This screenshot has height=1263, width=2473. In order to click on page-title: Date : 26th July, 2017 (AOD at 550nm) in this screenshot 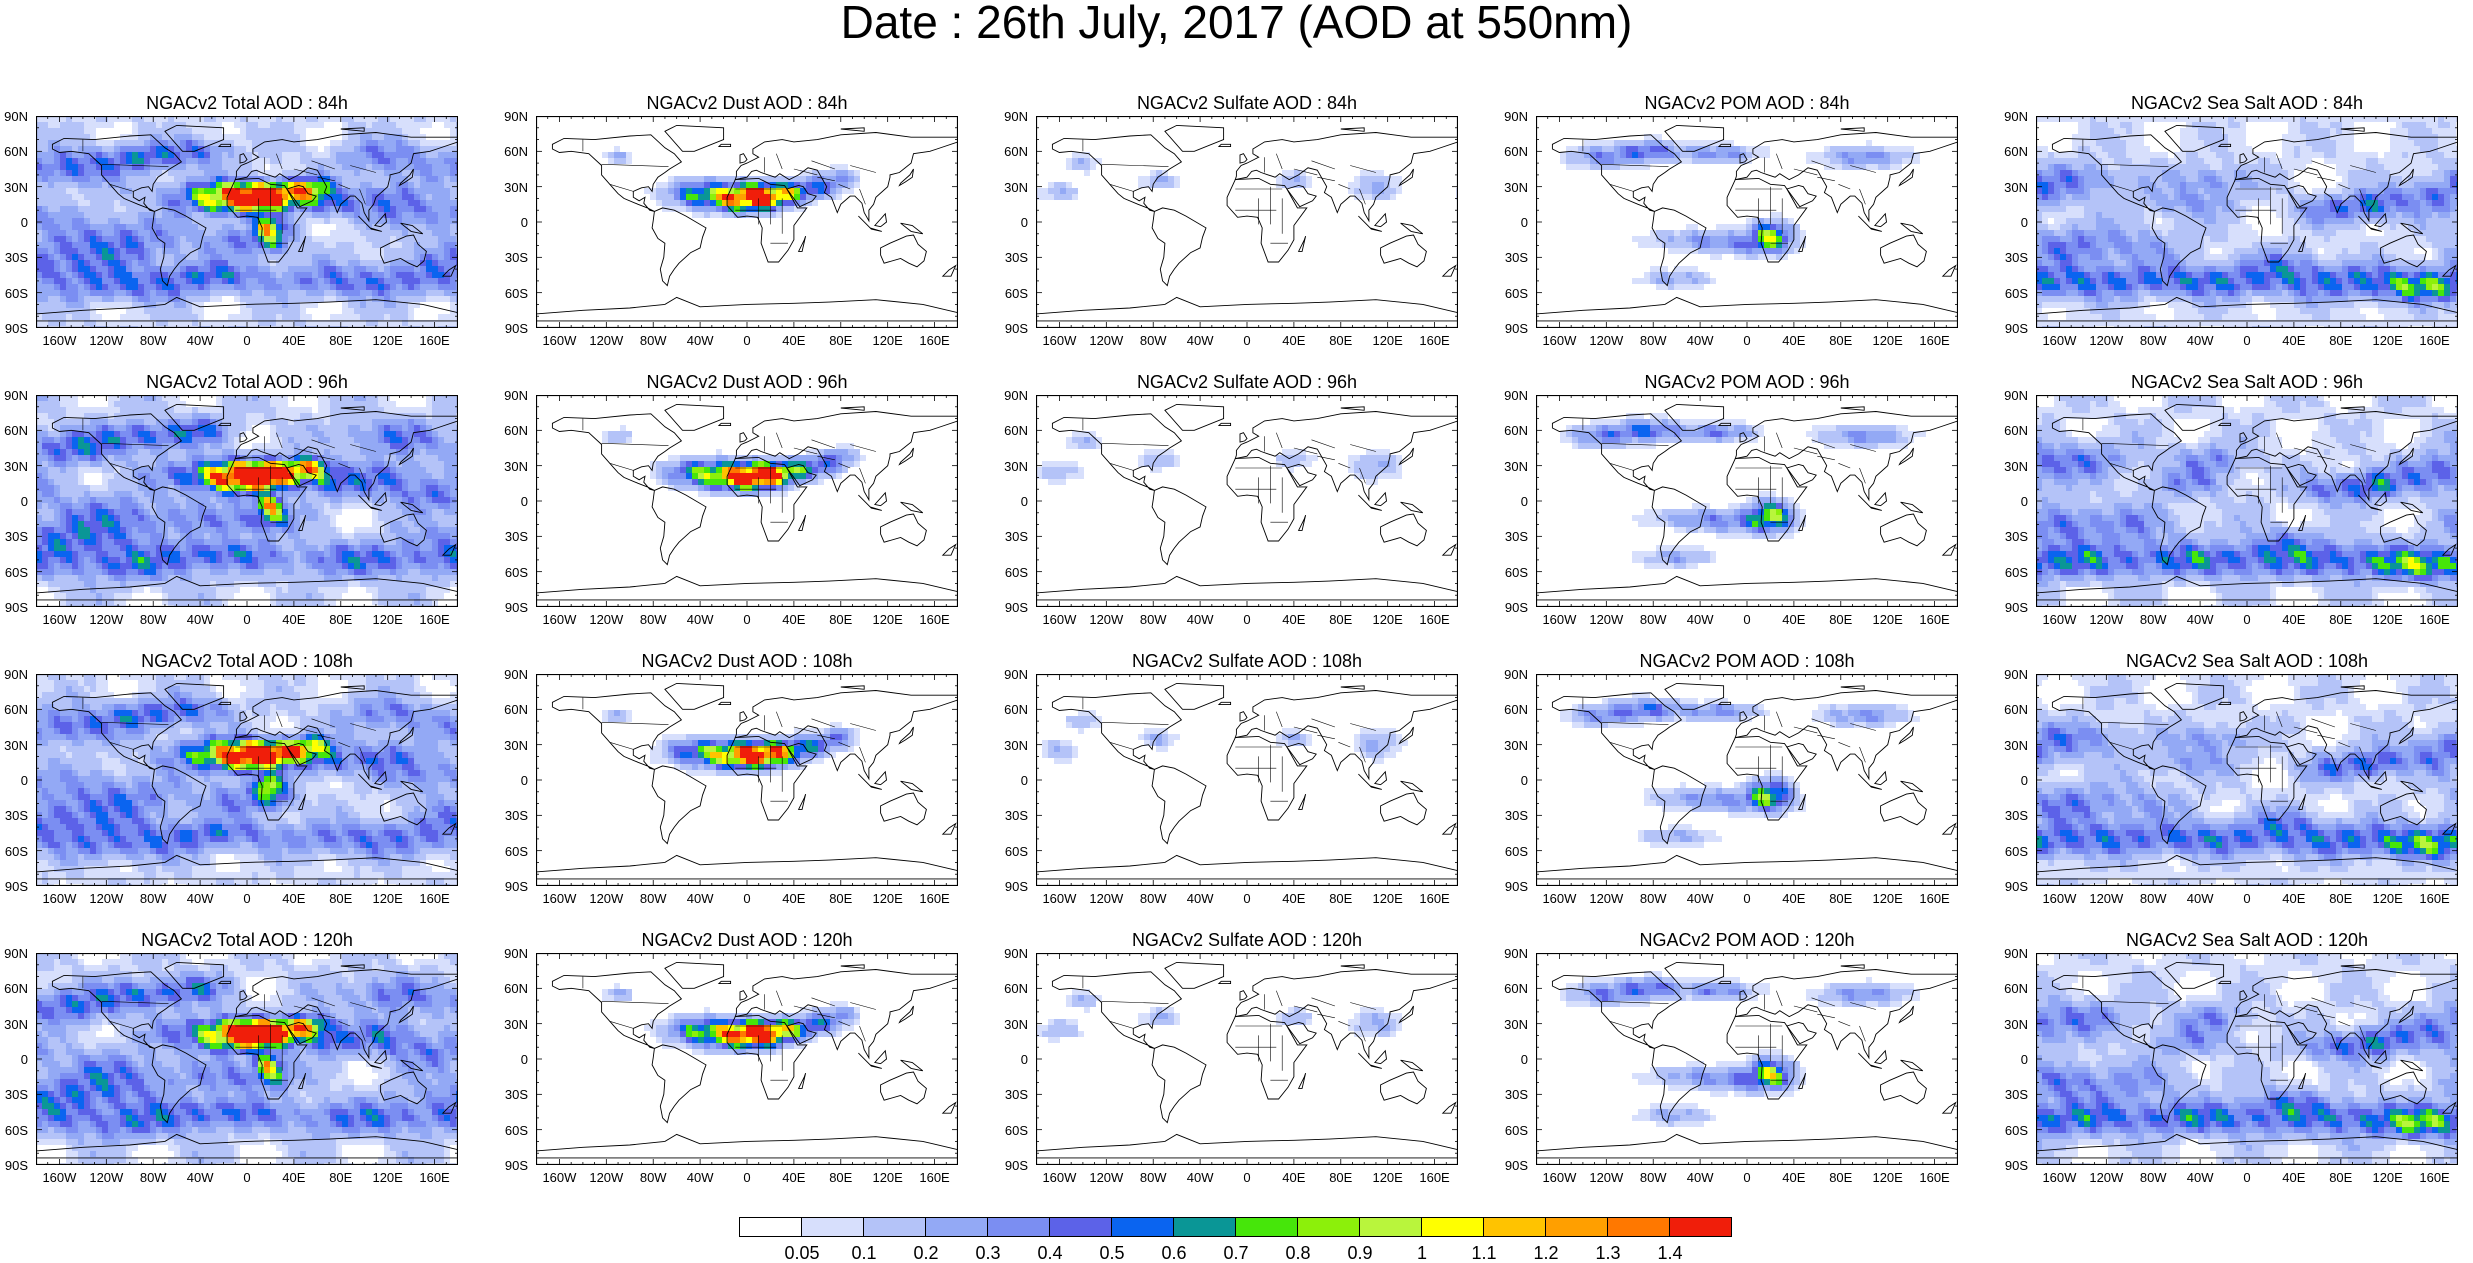, I will do `click(1236, 22)`.